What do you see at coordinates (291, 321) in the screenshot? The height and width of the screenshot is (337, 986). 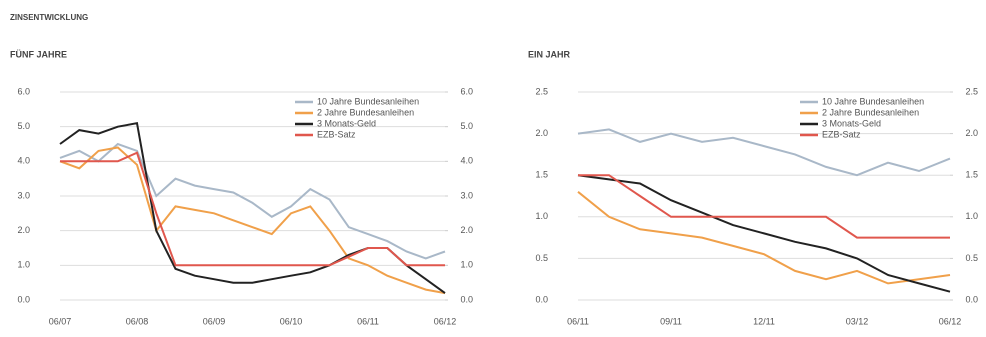 I see `x-tick-label: 06/10` at bounding box center [291, 321].